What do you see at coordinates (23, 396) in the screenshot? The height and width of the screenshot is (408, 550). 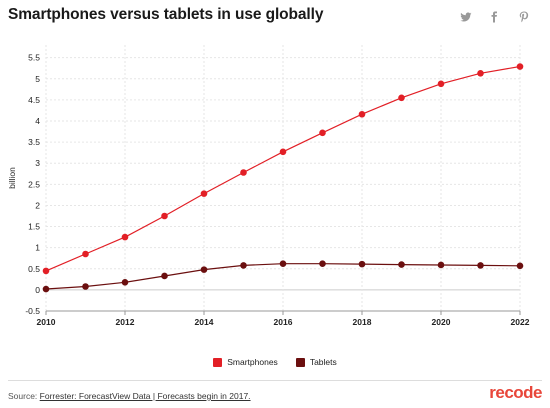 I see `source-label: Source:` at bounding box center [23, 396].